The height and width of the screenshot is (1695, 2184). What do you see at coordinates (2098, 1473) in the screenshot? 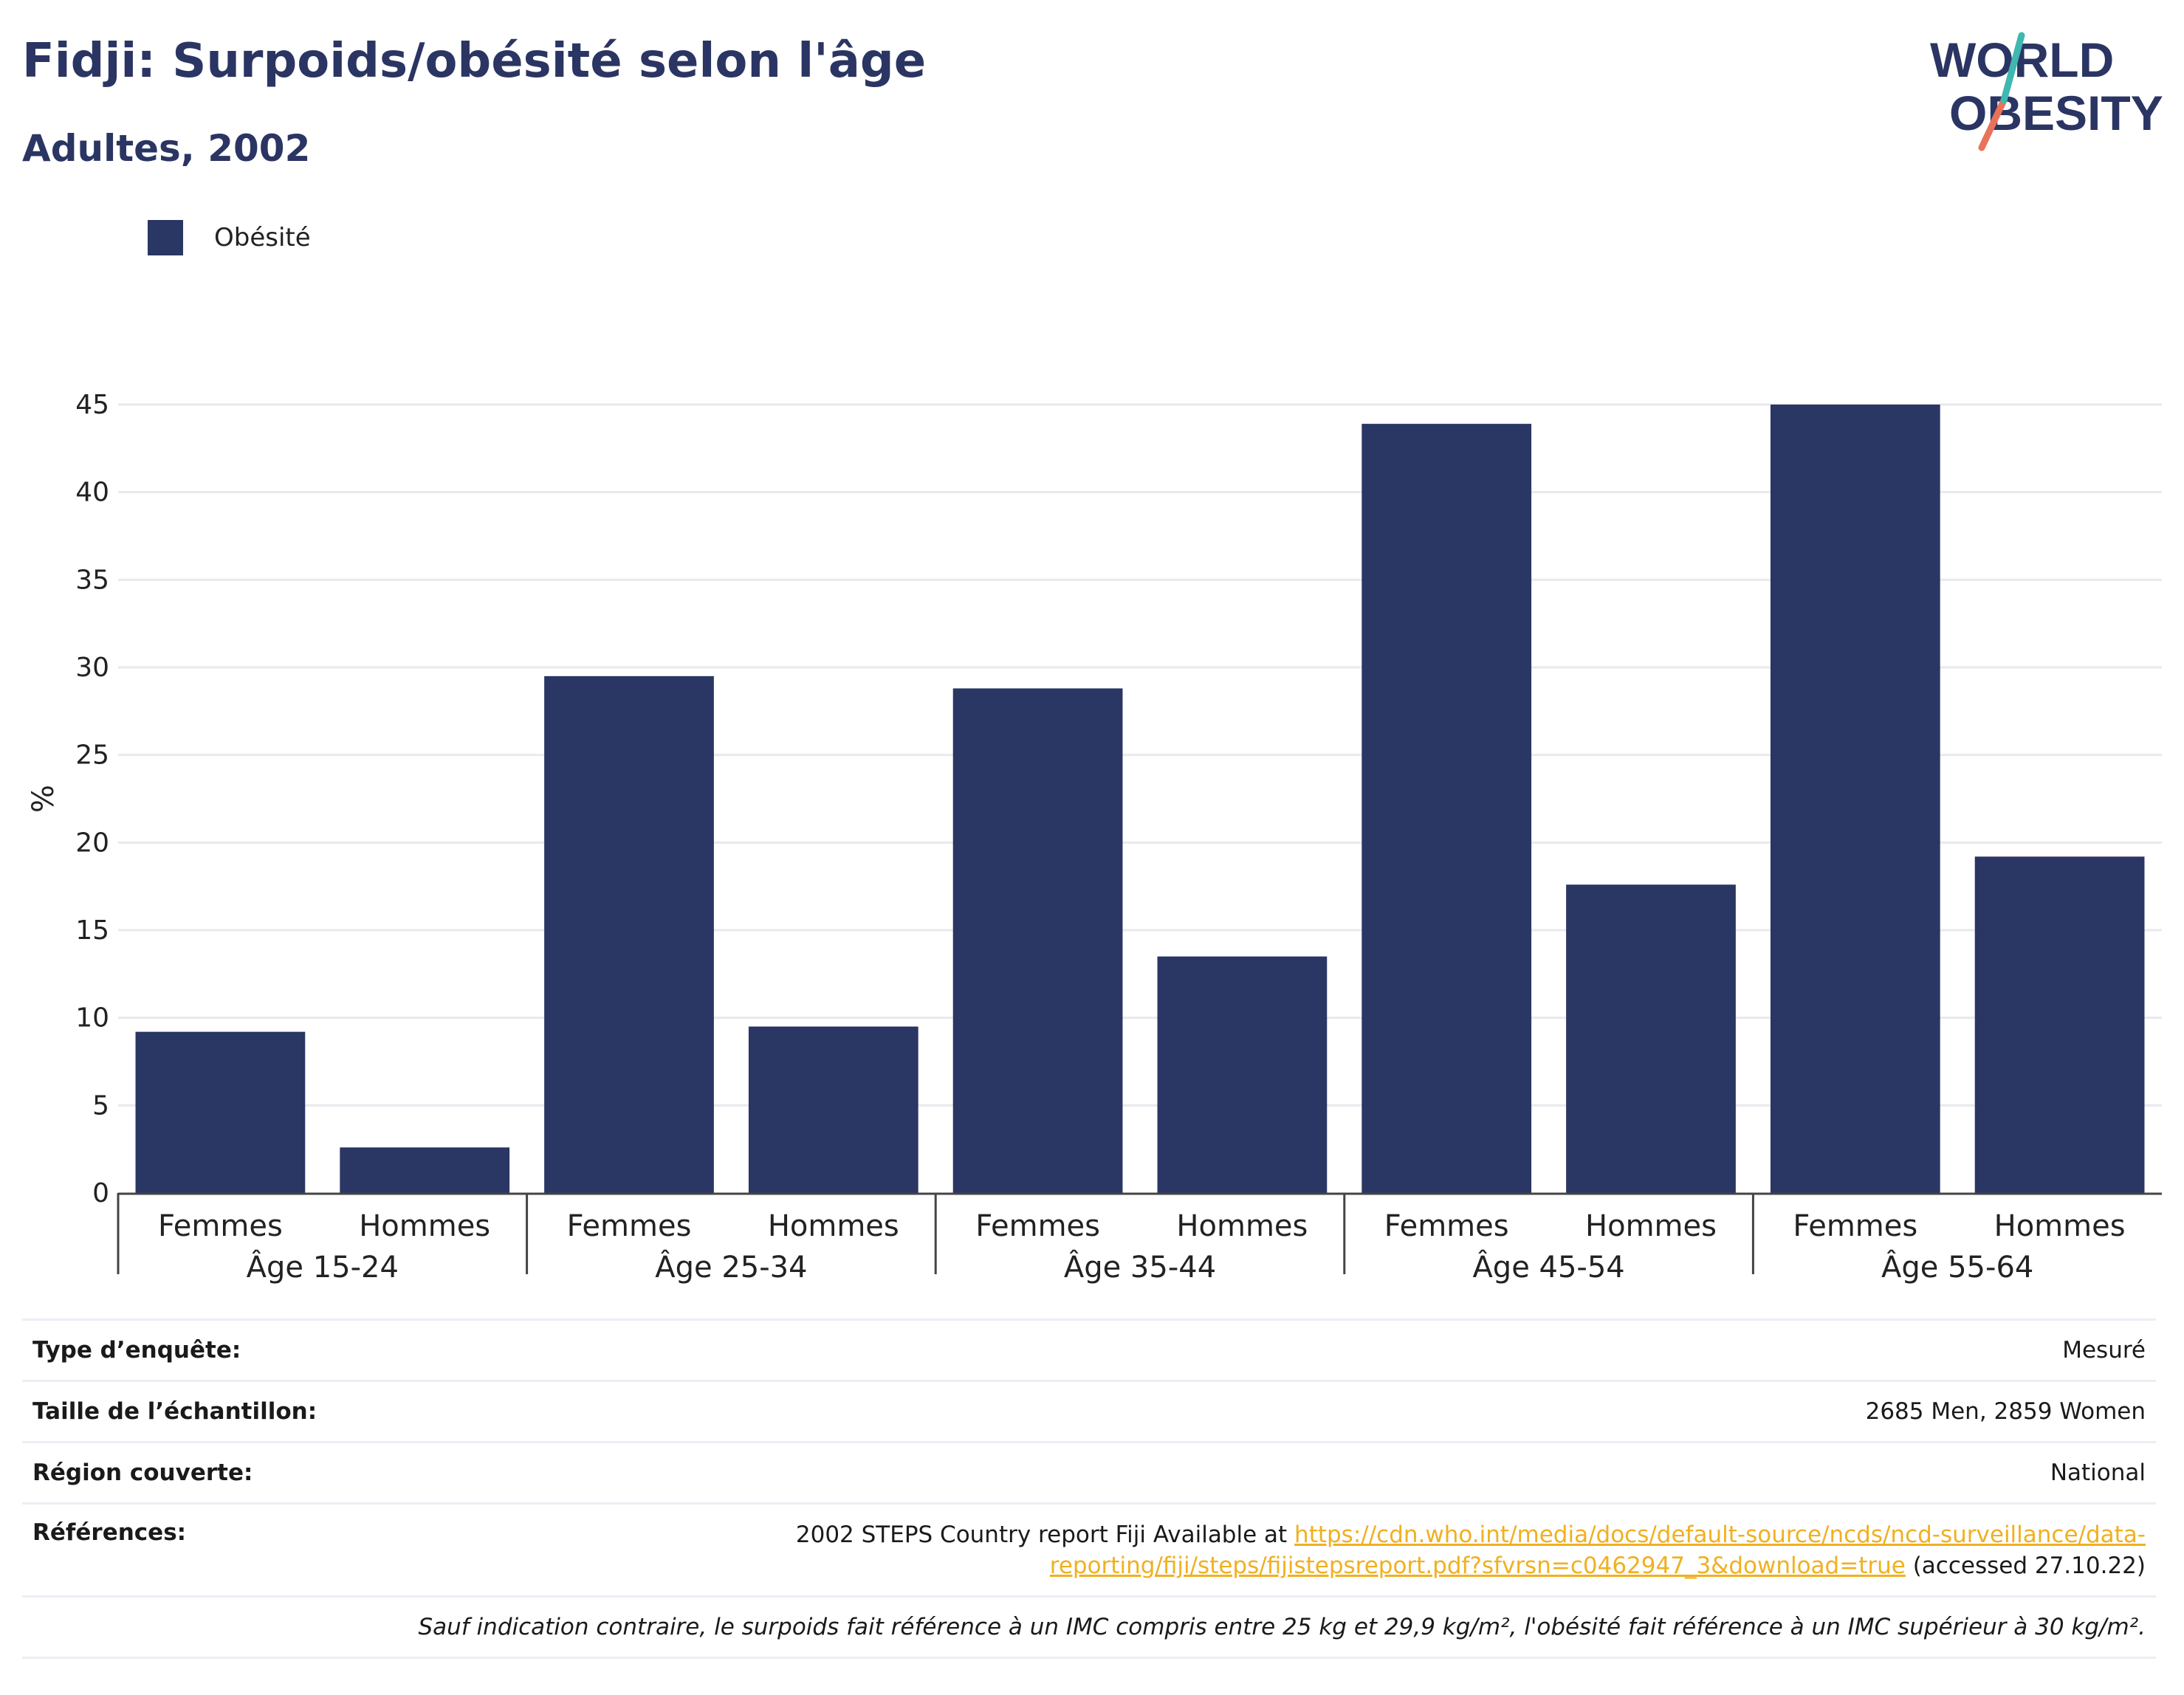
I see `region-value: National` at bounding box center [2098, 1473].